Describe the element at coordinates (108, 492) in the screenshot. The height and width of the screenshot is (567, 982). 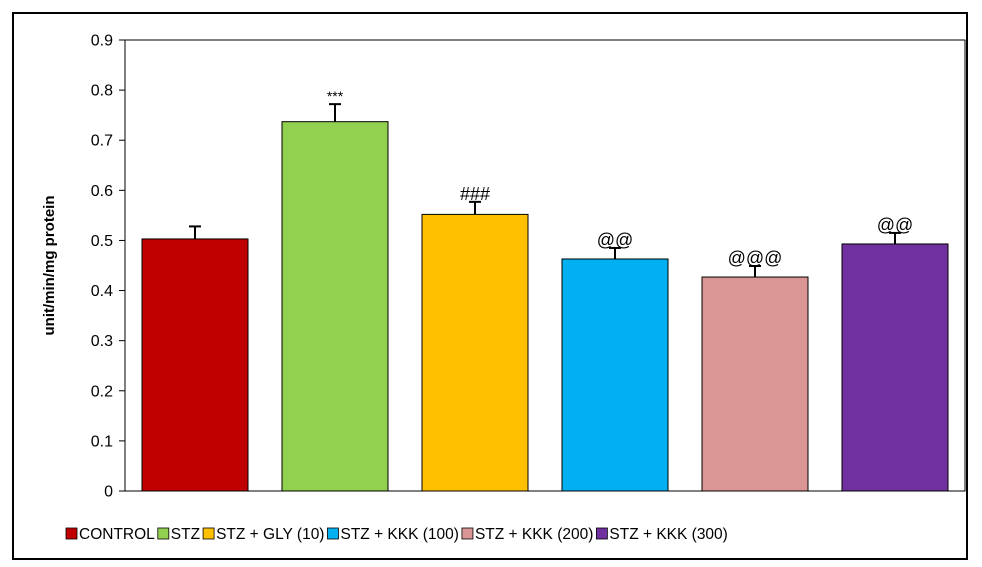
I see `y-tick-label: 0` at that location.